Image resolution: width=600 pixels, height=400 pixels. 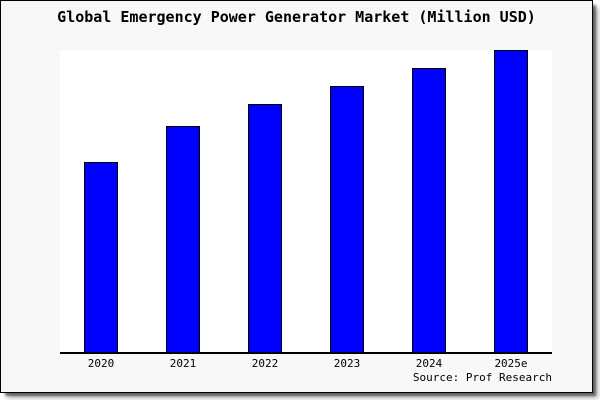 What do you see at coordinates (429, 363) in the screenshot?
I see `x-axis-label-2024: 2024` at bounding box center [429, 363].